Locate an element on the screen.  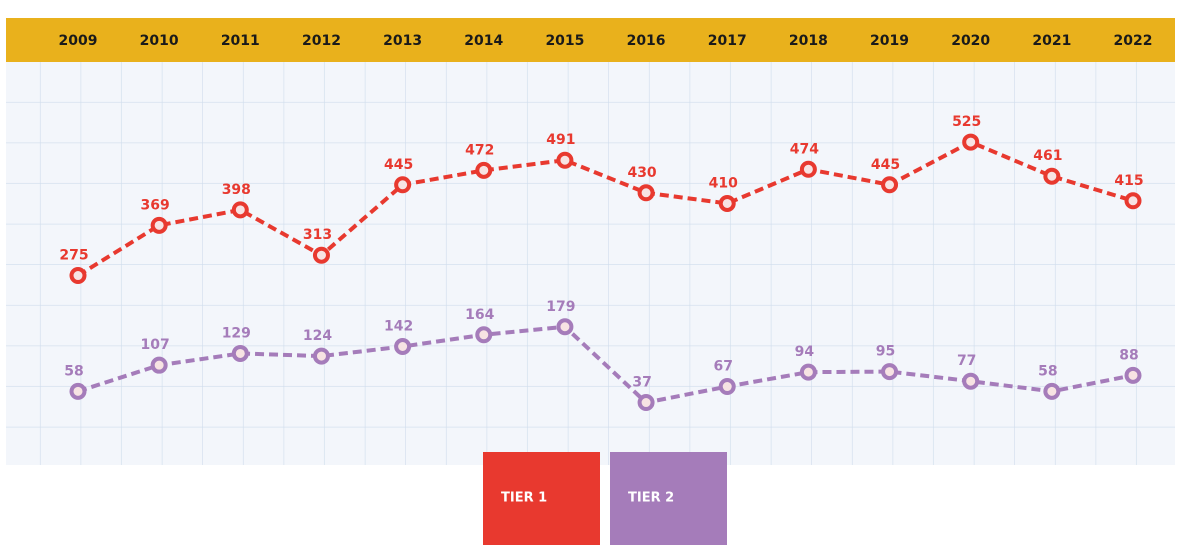
data-label: 107 is located at coordinates (155, 345).